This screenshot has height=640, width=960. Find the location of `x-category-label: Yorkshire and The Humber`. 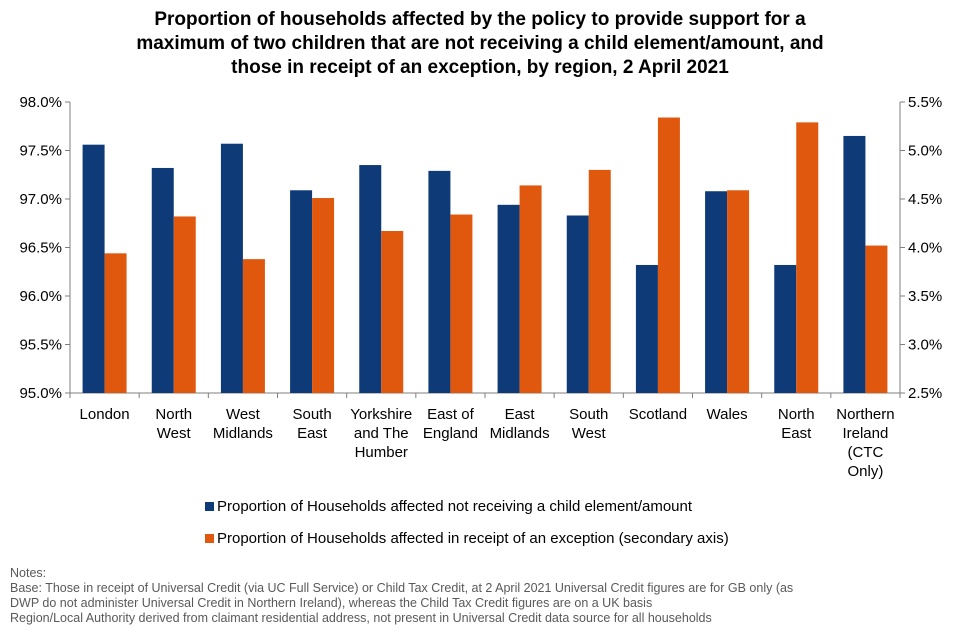

x-category-label: Yorkshire and The Humber is located at coordinates (381, 433).